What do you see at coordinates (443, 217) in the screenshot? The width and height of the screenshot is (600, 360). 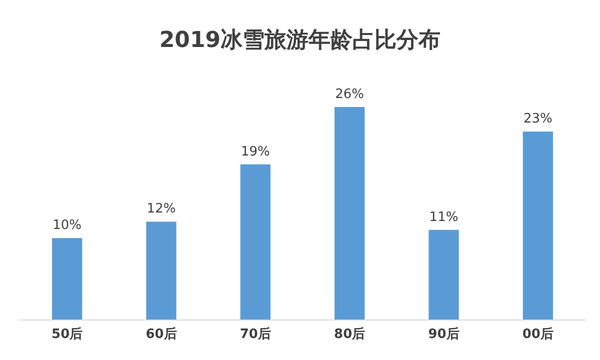 I see `data-label: 11%` at bounding box center [443, 217].